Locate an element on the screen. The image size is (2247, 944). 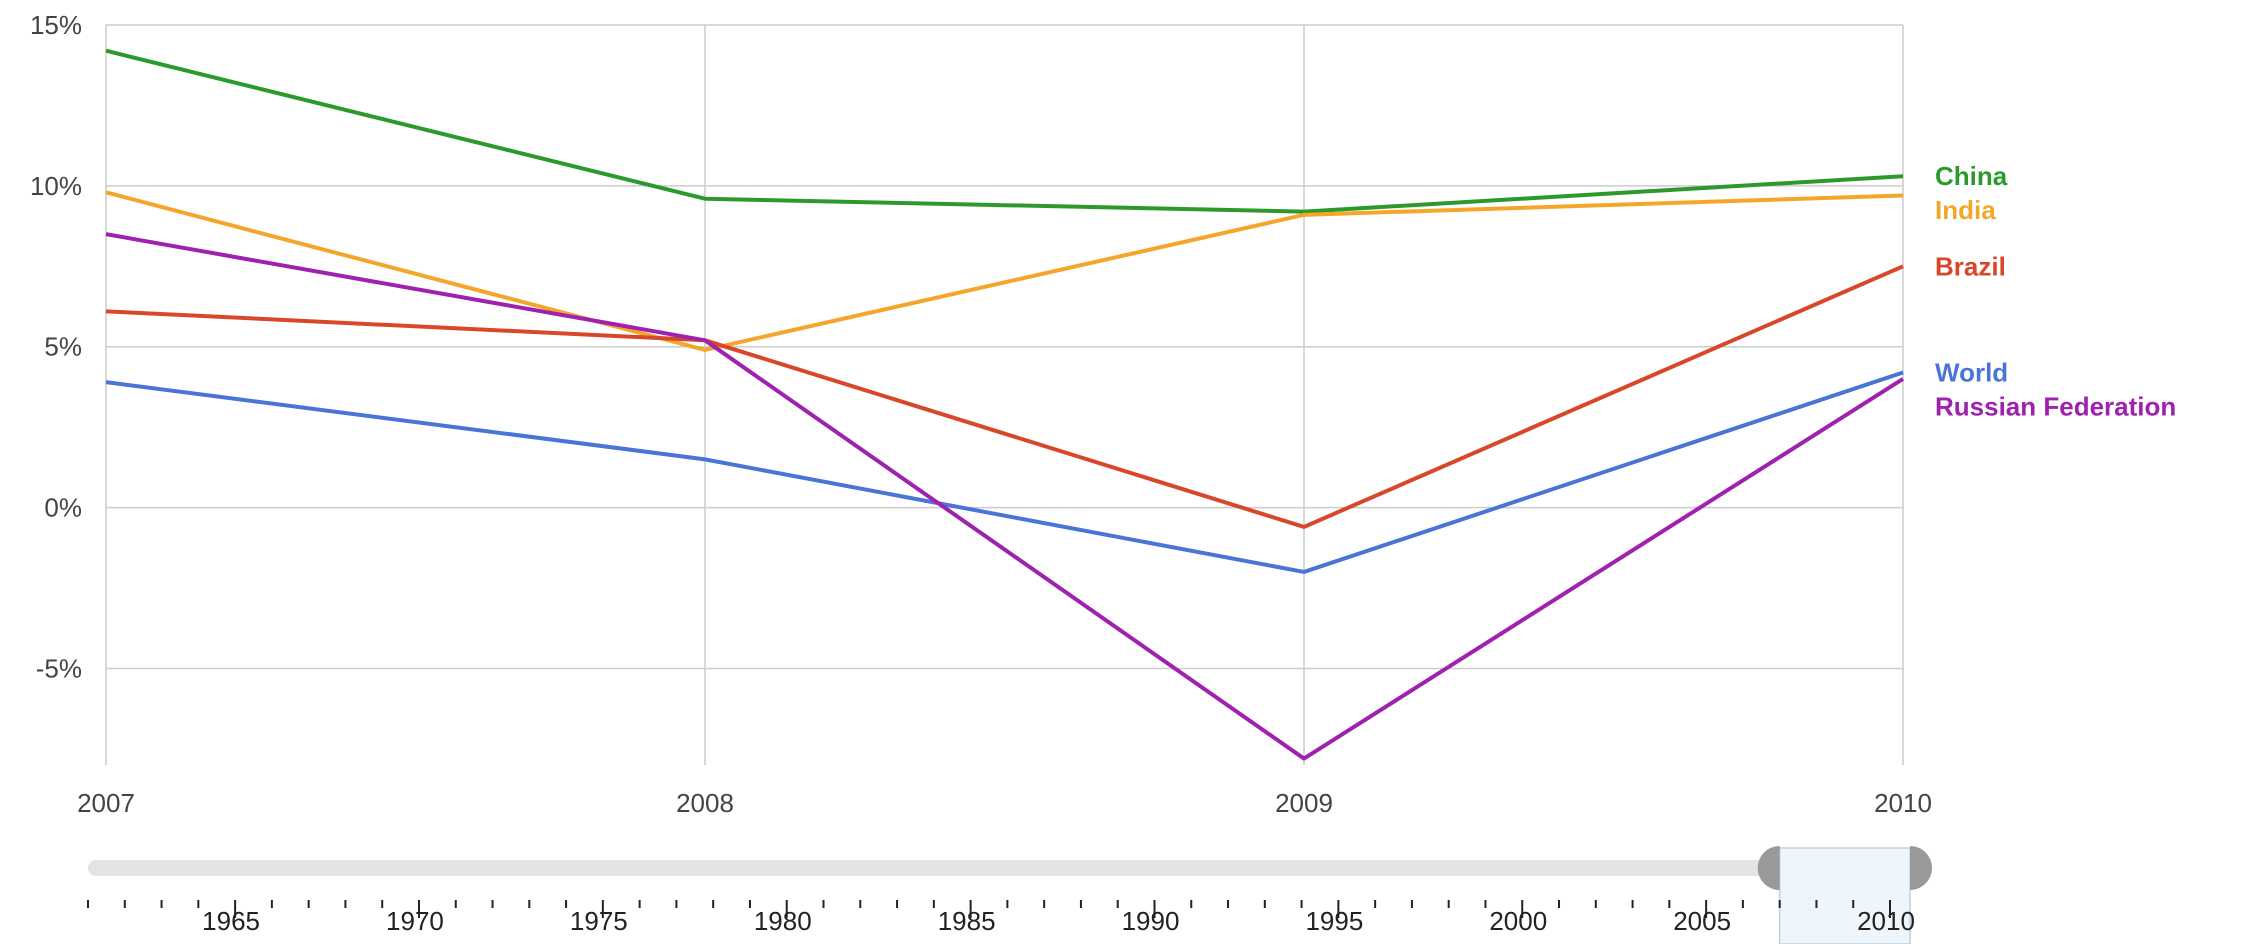
y-tick-label: 10% is located at coordinates (56, 186).